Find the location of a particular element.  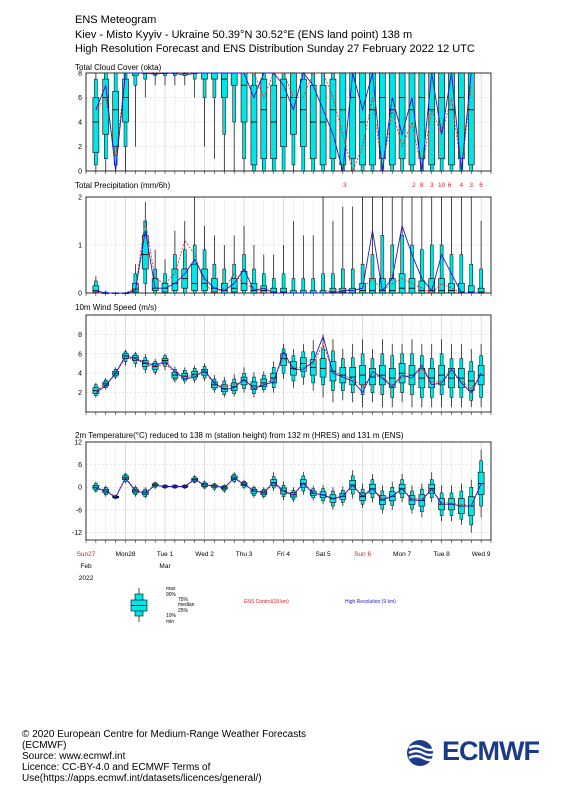

day-label: Sun27 is located at coordinates (86, 554).